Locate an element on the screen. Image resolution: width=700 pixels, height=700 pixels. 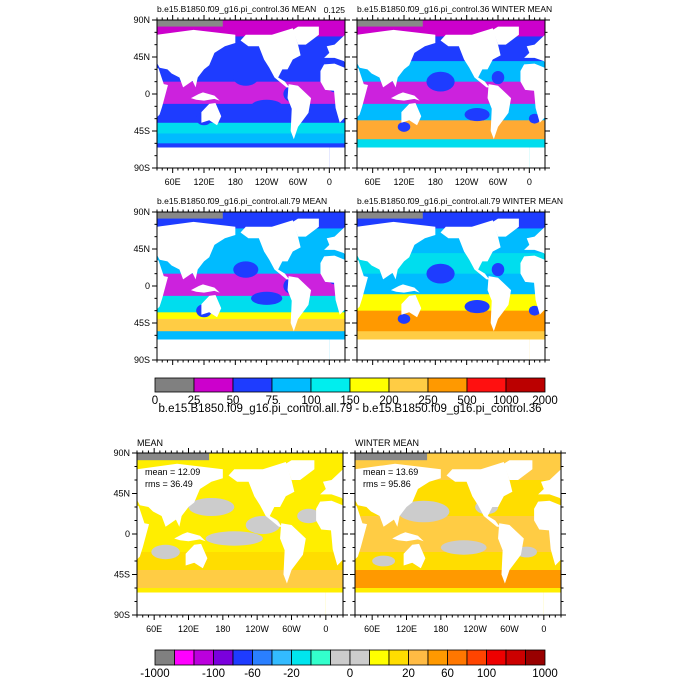
lon-label: 120E is located at coordinates (406, 629).